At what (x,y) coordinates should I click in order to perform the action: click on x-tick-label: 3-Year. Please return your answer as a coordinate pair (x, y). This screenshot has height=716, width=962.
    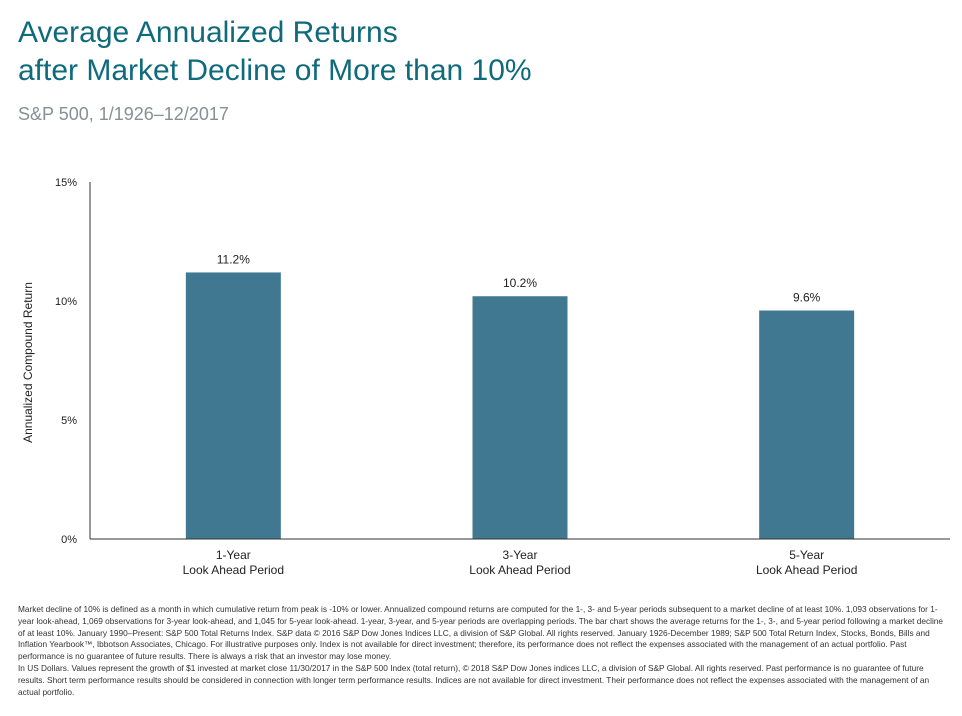
    Looking at the image, I should click on (520, 555).